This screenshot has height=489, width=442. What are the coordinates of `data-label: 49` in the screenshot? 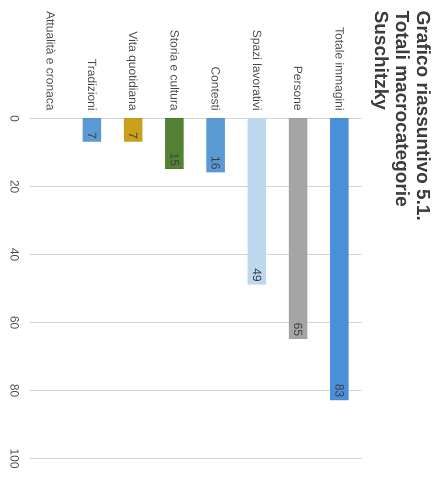 It's located at (257, 275).